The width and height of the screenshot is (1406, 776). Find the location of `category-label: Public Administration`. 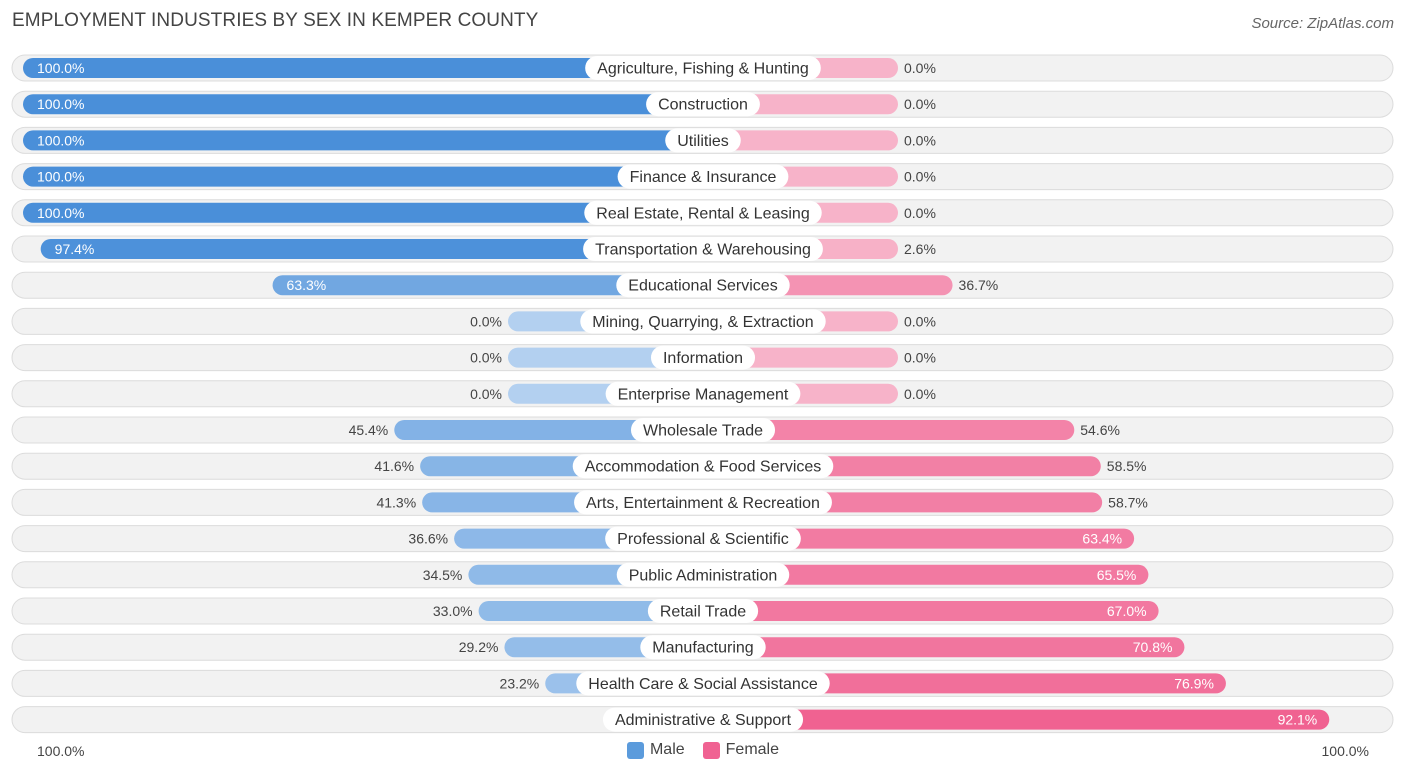

category-label: Public Administration is located at coordinates (703, 575).